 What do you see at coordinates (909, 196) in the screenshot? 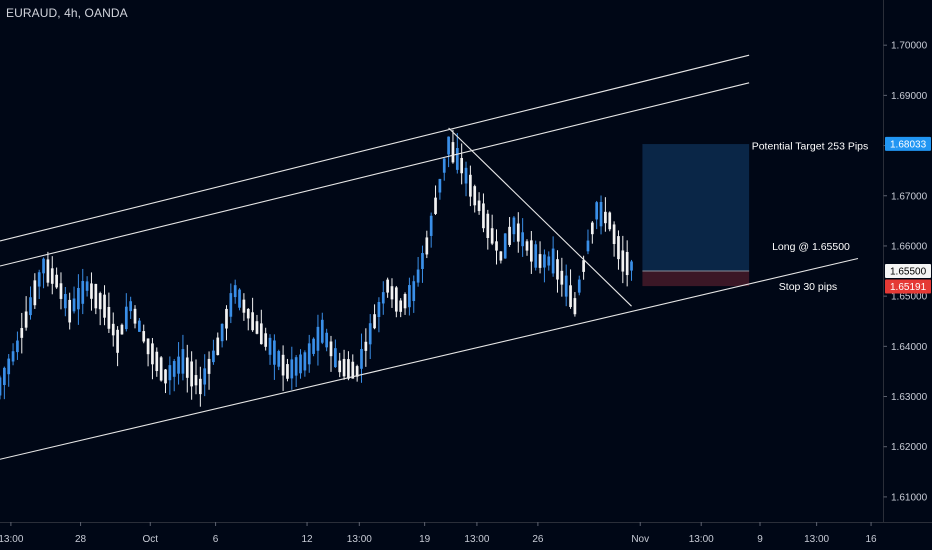
I see `price-tick-label: 1.67000` at bounding box center [909, 196].